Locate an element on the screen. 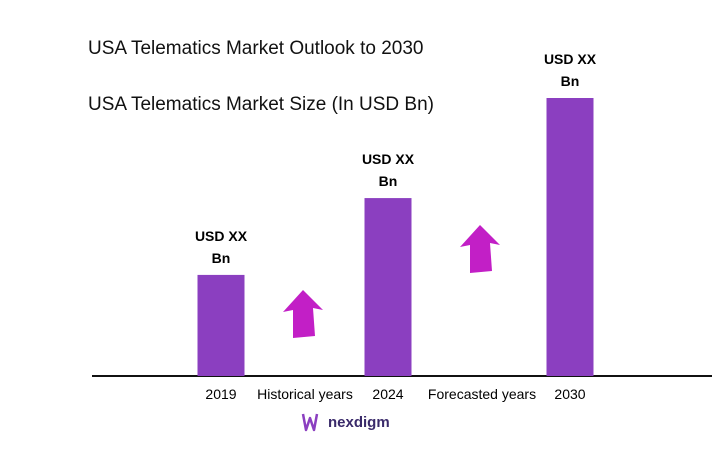  brand: nexdigm is located at coordinates (359, 422).